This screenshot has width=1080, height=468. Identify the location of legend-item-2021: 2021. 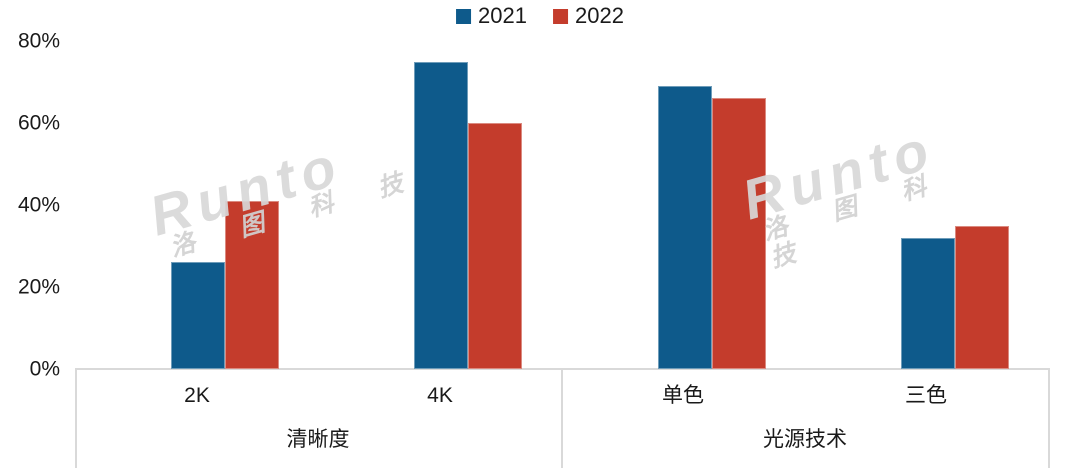
(491, 16).